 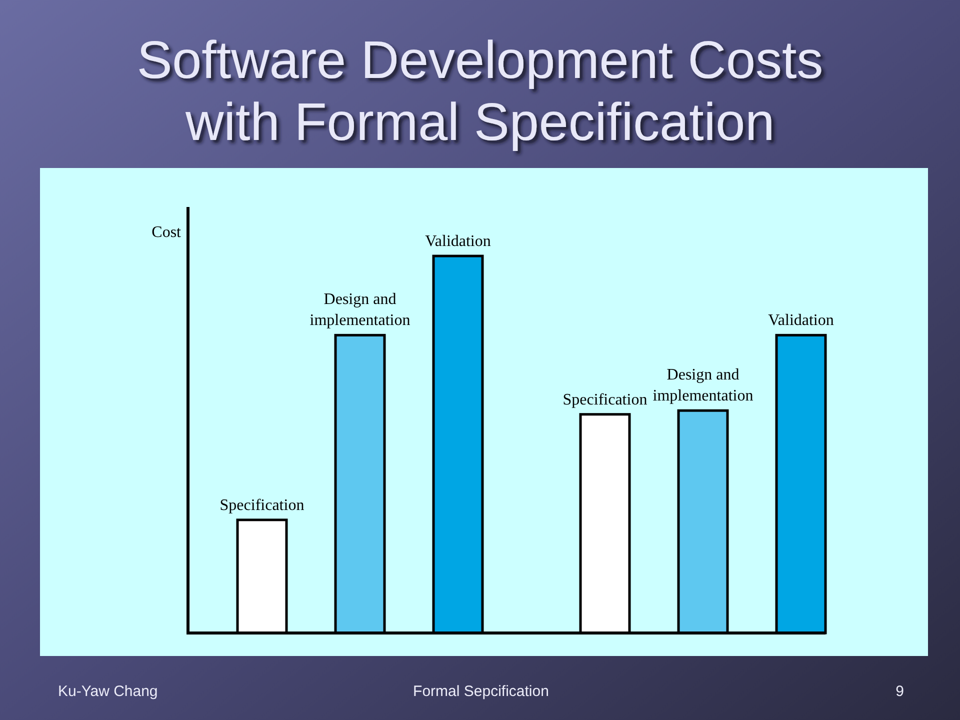 I want to click on text: 9, so click(x=900, y=691).